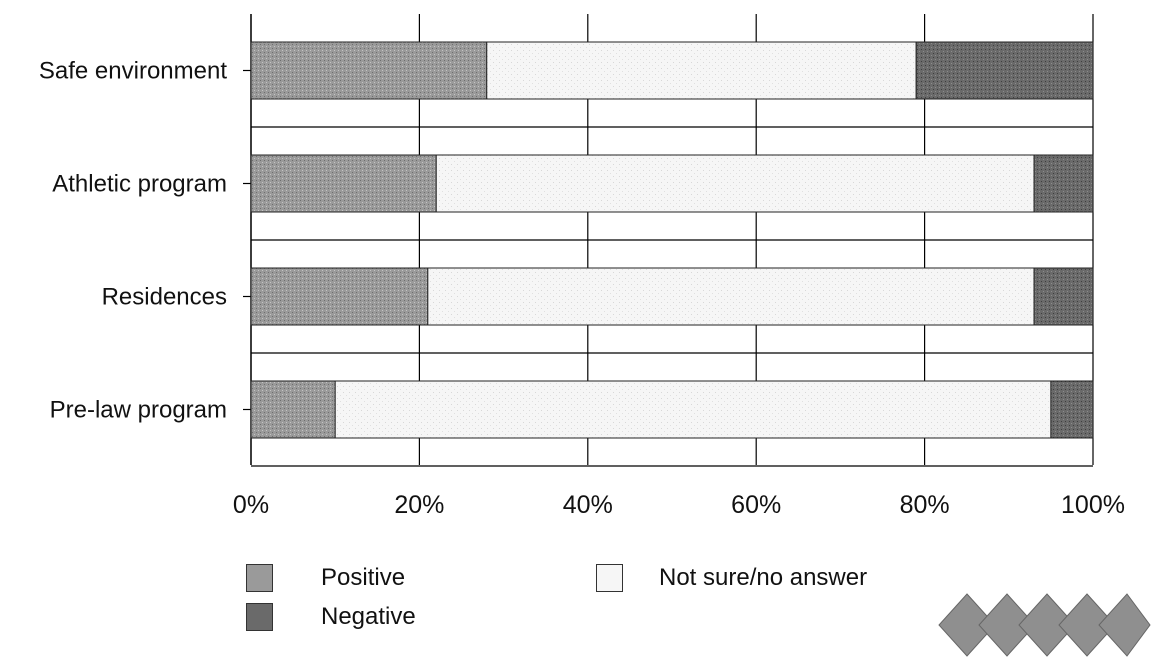 This screenshot has width=1158, height=667. Describe the element at coordinates (368, 616) in the screenshot. I see `legend-label-negative: Negative` at that location.